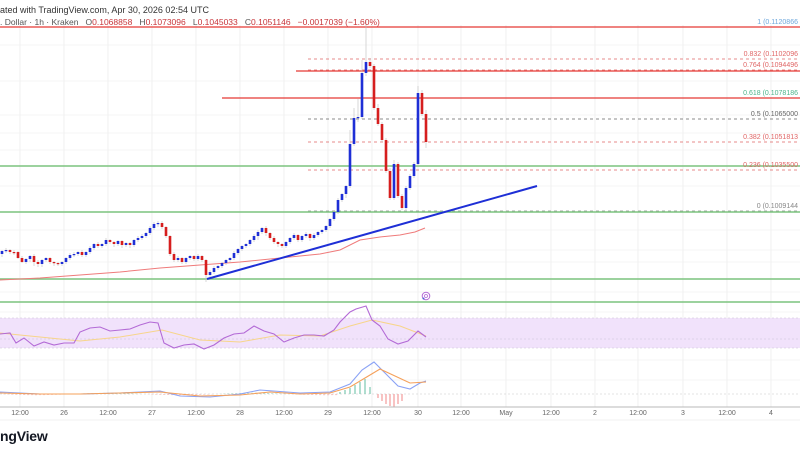  I want to click on fib-label: 1 (0.1120866, so click(777, 22).